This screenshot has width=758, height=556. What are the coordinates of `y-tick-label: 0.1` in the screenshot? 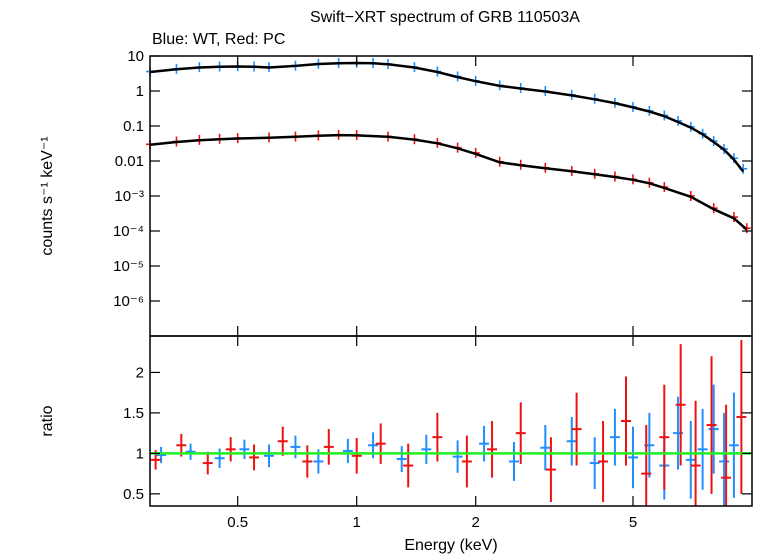 It's located at (133, 126).